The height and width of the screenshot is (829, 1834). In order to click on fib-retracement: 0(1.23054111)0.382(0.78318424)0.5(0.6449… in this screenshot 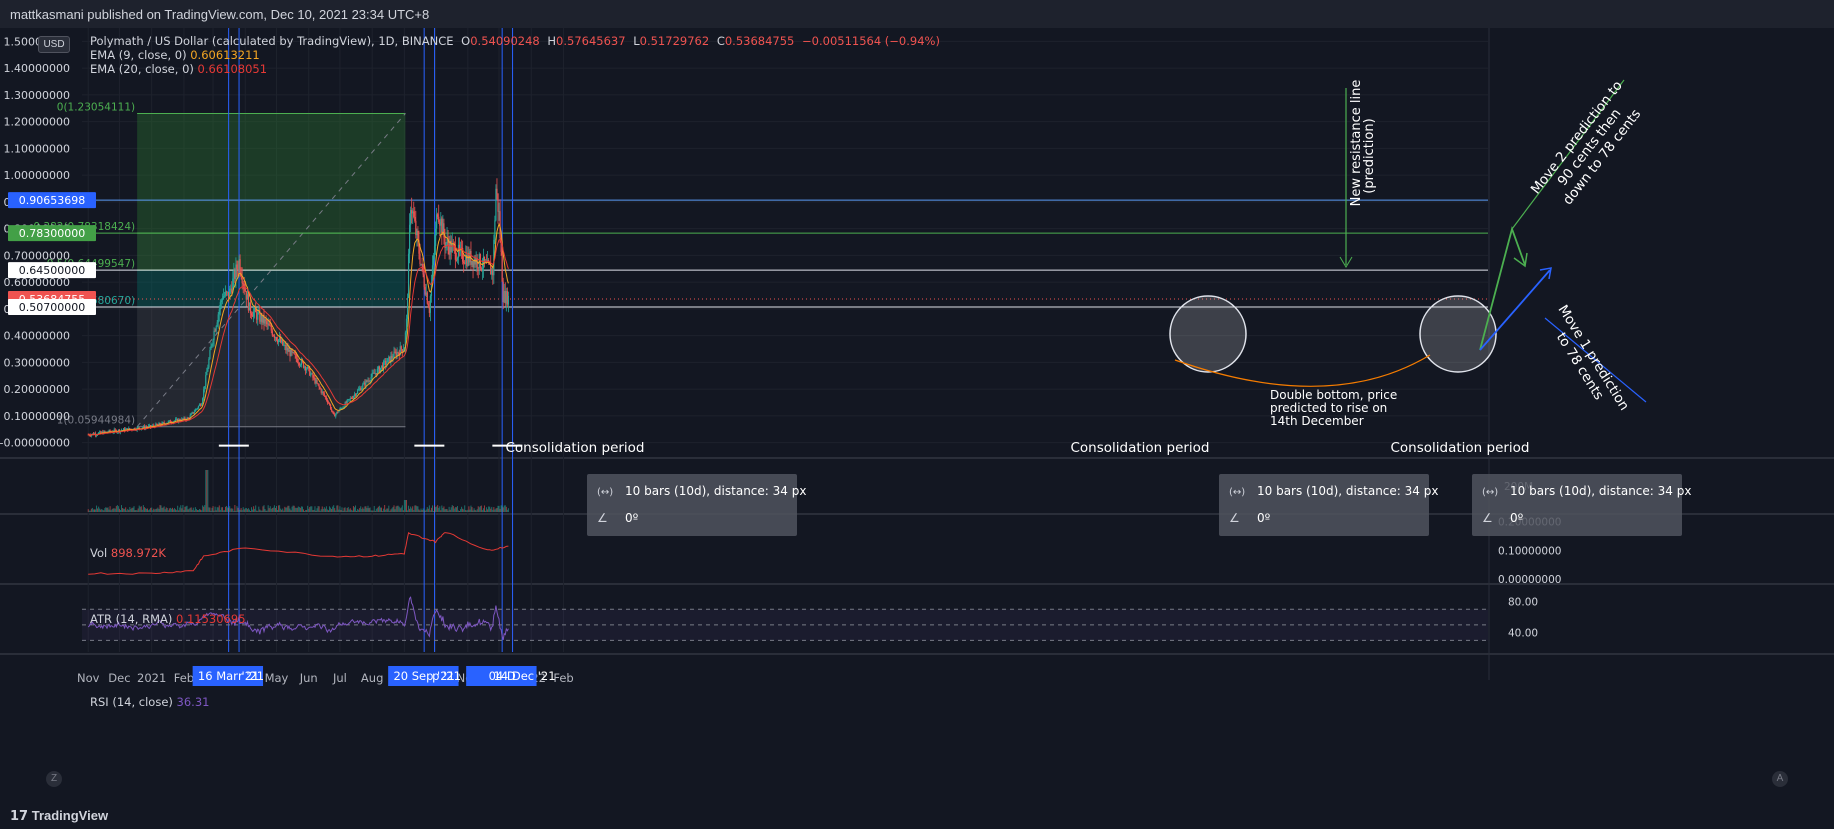, I will do `click(219, 264)`.